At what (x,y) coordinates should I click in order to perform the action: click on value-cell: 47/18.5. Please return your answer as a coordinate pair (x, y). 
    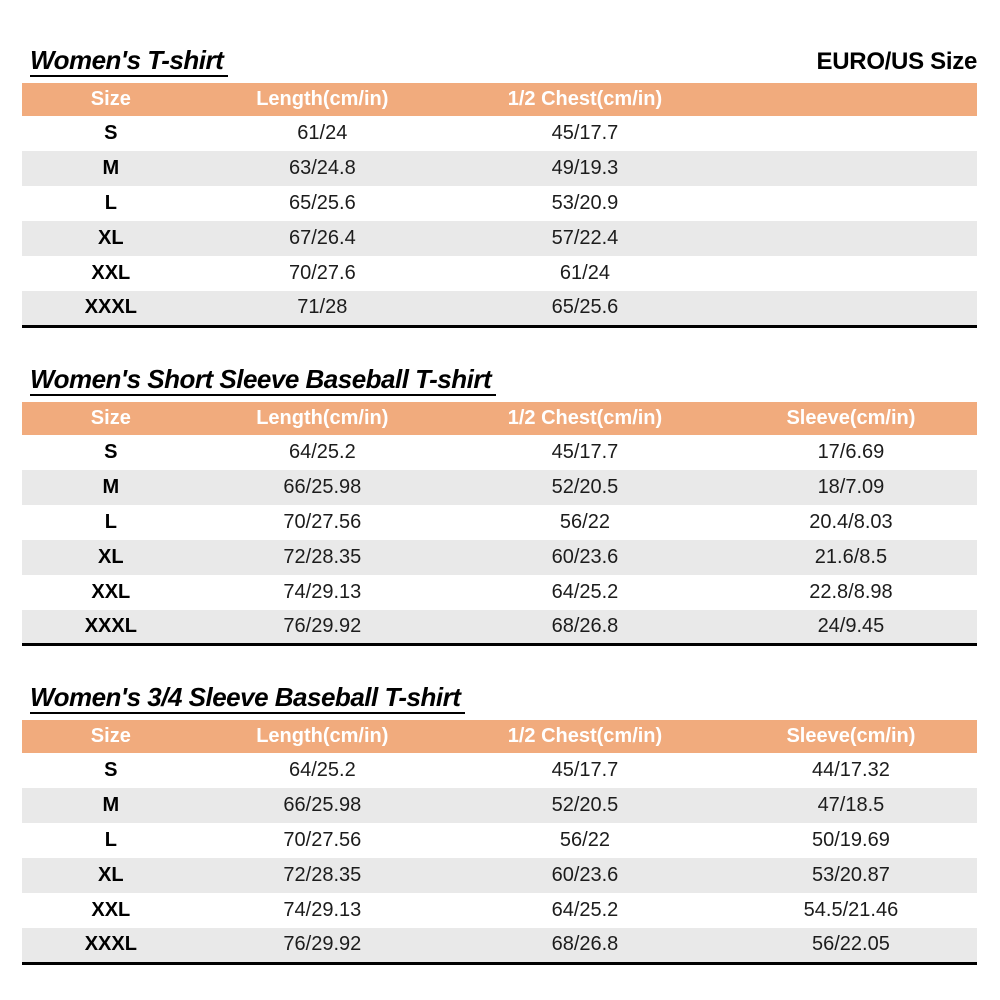
    Looking at the image, I should click on (851, 805).